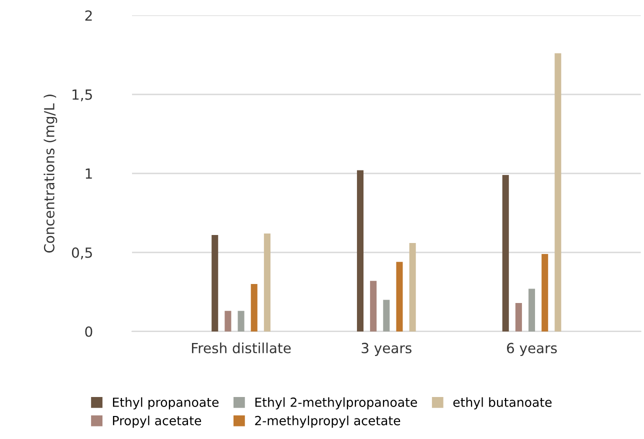  Describe the element at coordinates (82, 253) in the screenshot. I see `y-tick-label: 0,5` at that location.